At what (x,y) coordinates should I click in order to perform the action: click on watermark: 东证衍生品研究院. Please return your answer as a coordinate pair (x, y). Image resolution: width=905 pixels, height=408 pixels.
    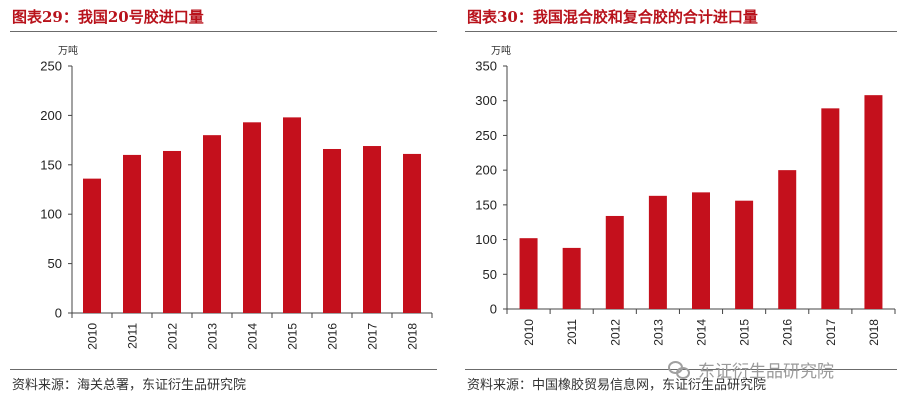
    Looking at the image, I should click on (751, 369).